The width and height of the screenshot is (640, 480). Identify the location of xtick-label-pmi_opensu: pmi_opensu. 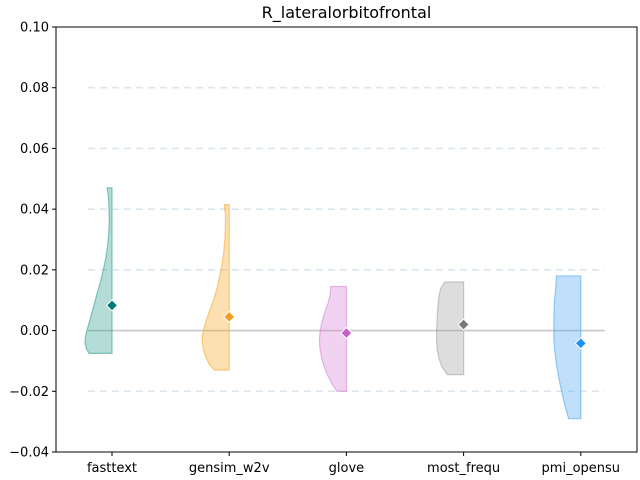
(581, 468).